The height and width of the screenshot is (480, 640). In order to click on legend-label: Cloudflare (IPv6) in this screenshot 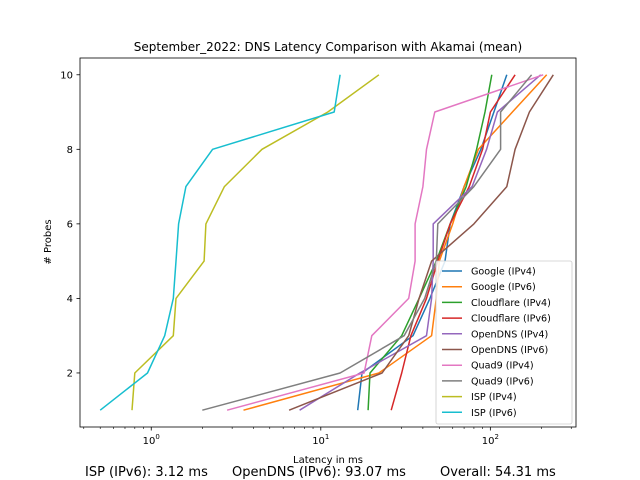, I will do `click(511, 319)`.